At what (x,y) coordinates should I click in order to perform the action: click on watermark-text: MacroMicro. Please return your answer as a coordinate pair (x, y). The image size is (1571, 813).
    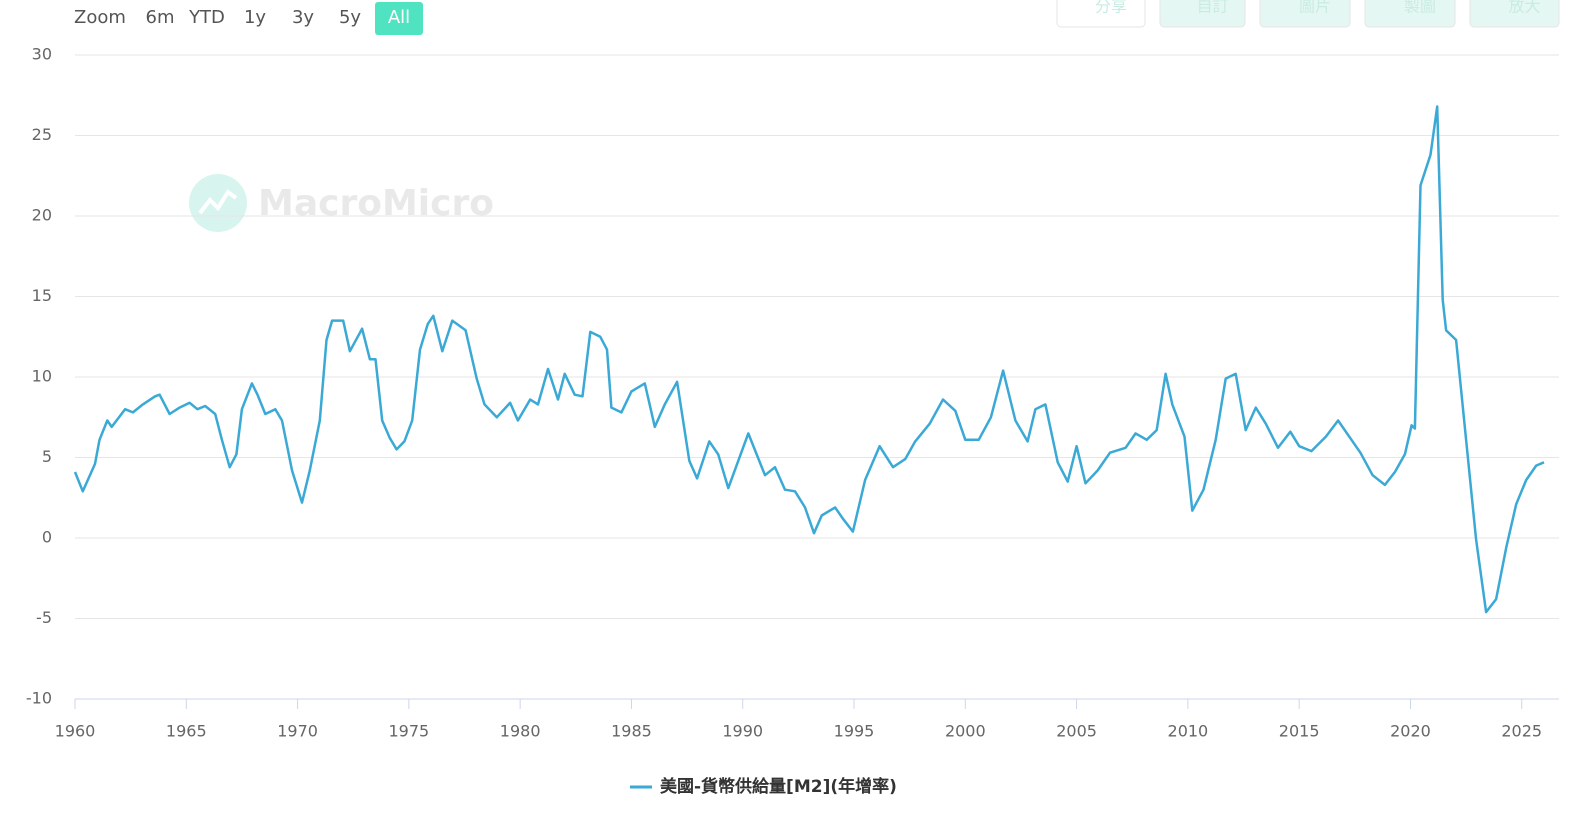
    Looking at the image, I should click on (376, 203).